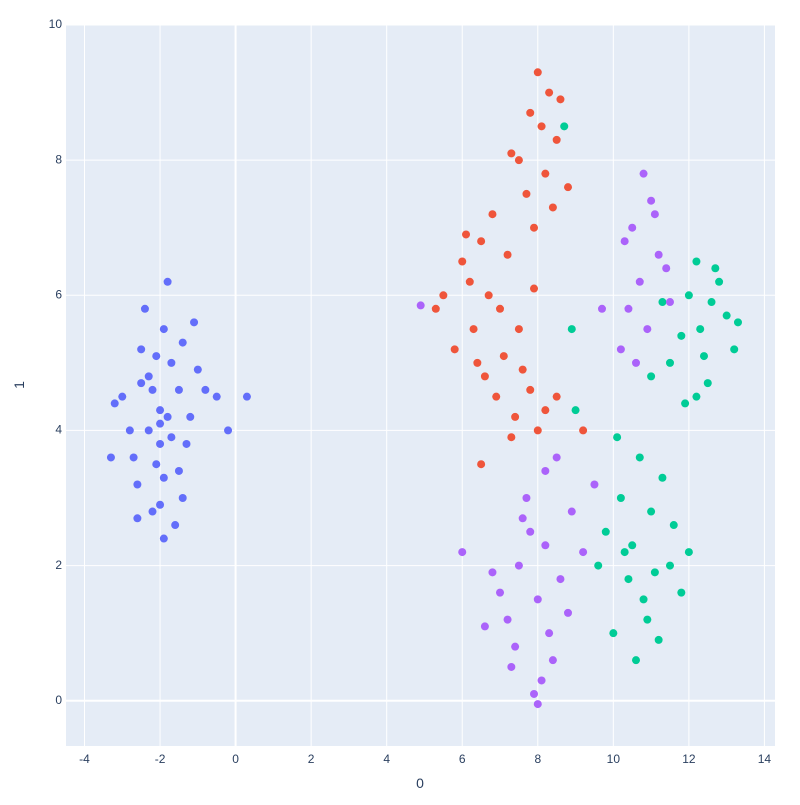 The width and height of the screenshot is (800, 805). Describe the element at coordinates (386, 759) in the screenshot. I see `x-tick-label: 4` at that location.